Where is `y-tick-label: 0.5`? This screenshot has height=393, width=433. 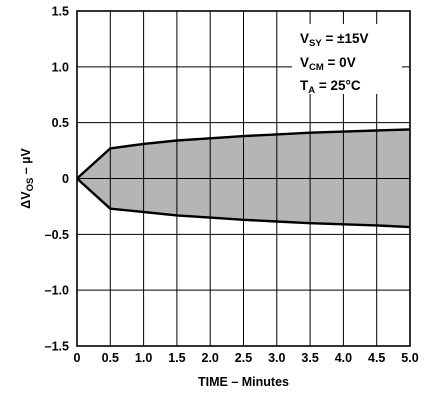 y-tick-label: 0.5 is located at coordinates (60, 123).